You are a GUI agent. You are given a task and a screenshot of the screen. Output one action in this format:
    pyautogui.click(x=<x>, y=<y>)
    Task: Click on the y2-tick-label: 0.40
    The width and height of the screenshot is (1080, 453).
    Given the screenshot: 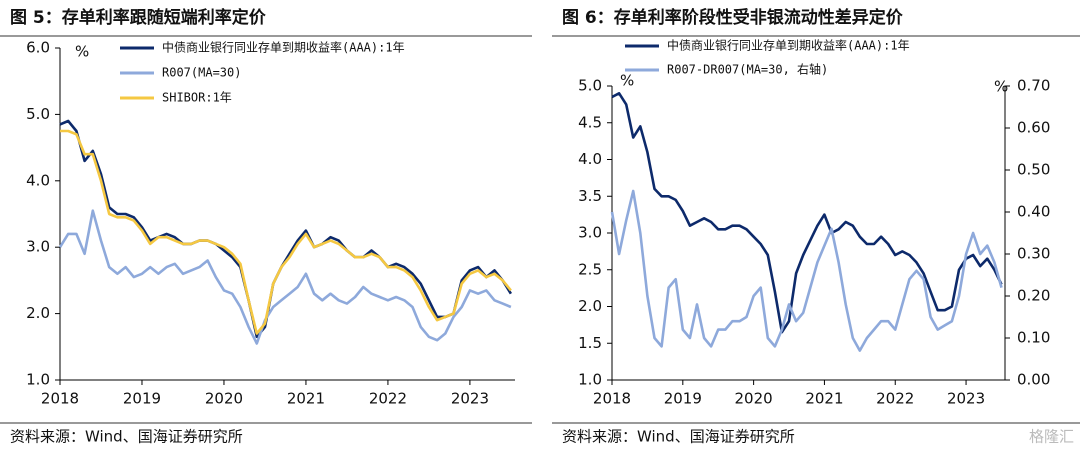 What is the action you would take?
    pyautogui.click(x=1033, y=212)
    